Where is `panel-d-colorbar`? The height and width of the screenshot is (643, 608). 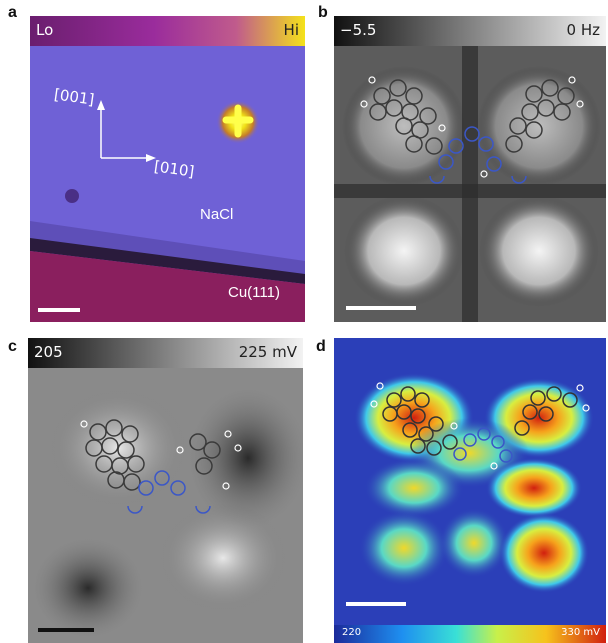 panel-d-colorbar is located at coordinates (470, 634).